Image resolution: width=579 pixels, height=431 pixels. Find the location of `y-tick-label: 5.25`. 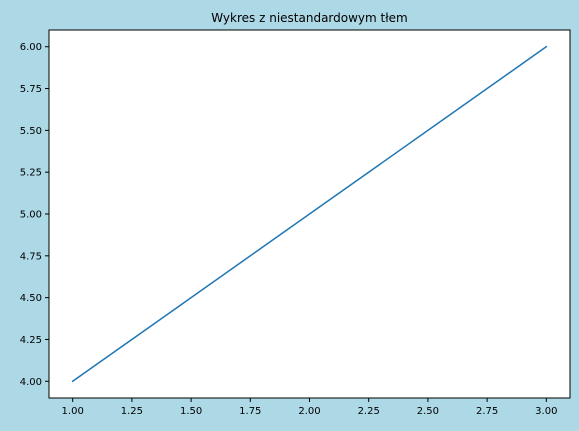

y-tick-label: 5.25 is located at coordinates (31, 173).